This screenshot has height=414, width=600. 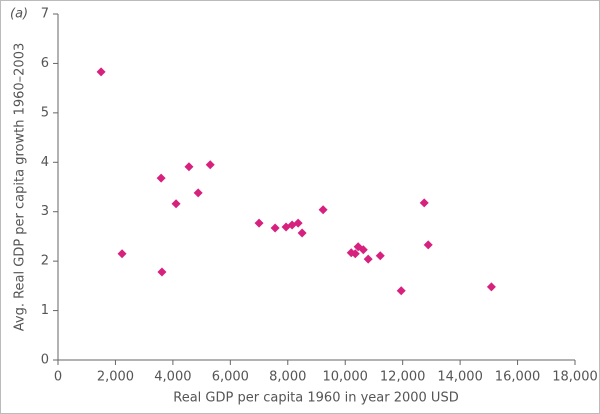 What do you see at coordinates (45, 360) in the screenshot?
I see `y-tick-label: 0` at bounding box center [45, 360].